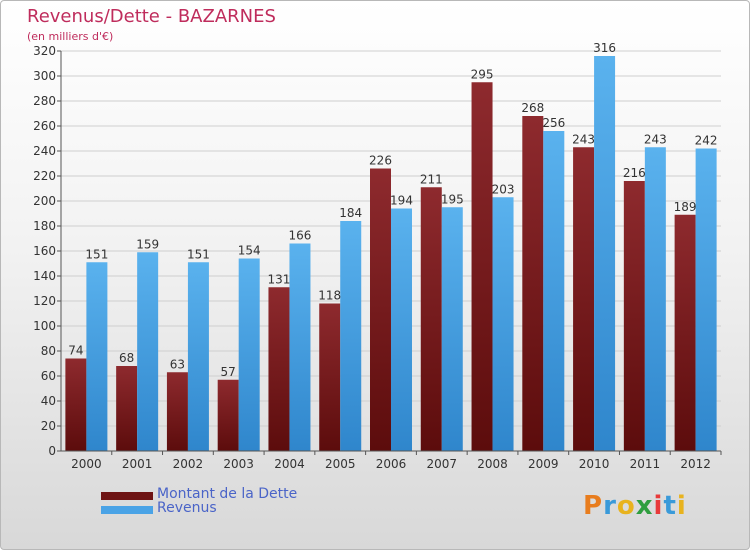 This screenshot has height=550, width=750. I want to click on proxiti-logo: Proxiti, so click(635, 506).